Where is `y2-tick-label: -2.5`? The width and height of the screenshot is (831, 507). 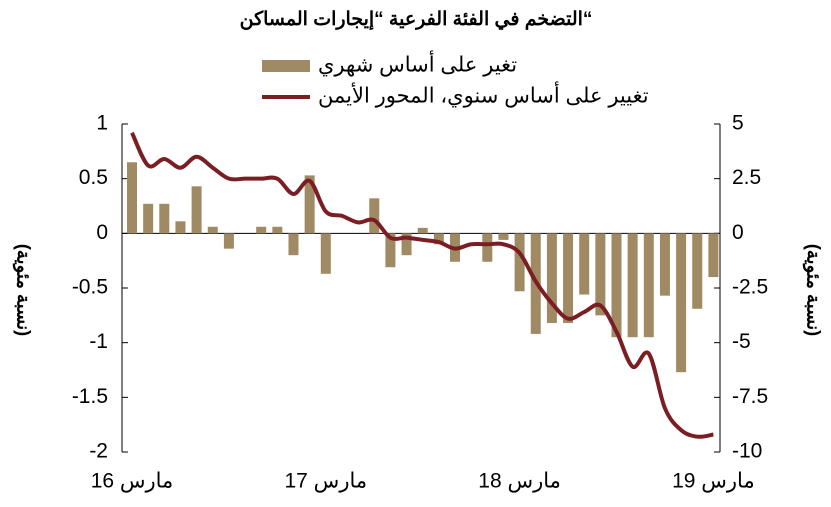 y2-tick-label: -2.5 is located at coordinates (750, 287).